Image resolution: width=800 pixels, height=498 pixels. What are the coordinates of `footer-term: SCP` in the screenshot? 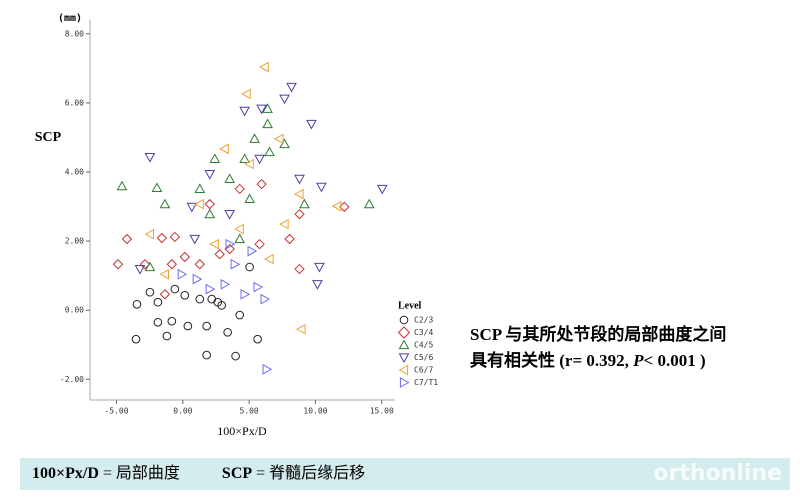 It's located at (237, 473).